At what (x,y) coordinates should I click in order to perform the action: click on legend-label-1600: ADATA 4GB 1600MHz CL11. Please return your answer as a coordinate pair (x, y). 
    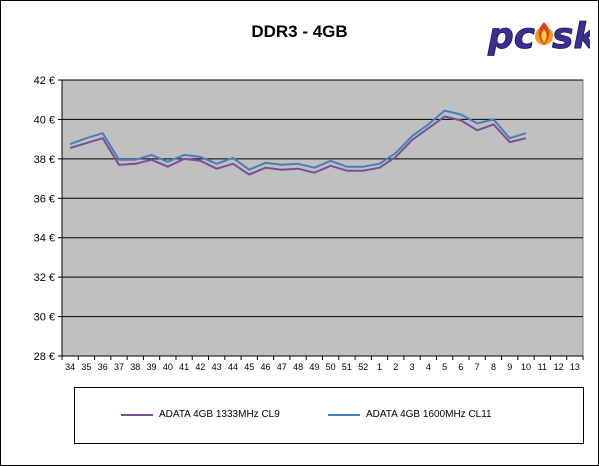
    Looking at the image, I should click on (429, 414).